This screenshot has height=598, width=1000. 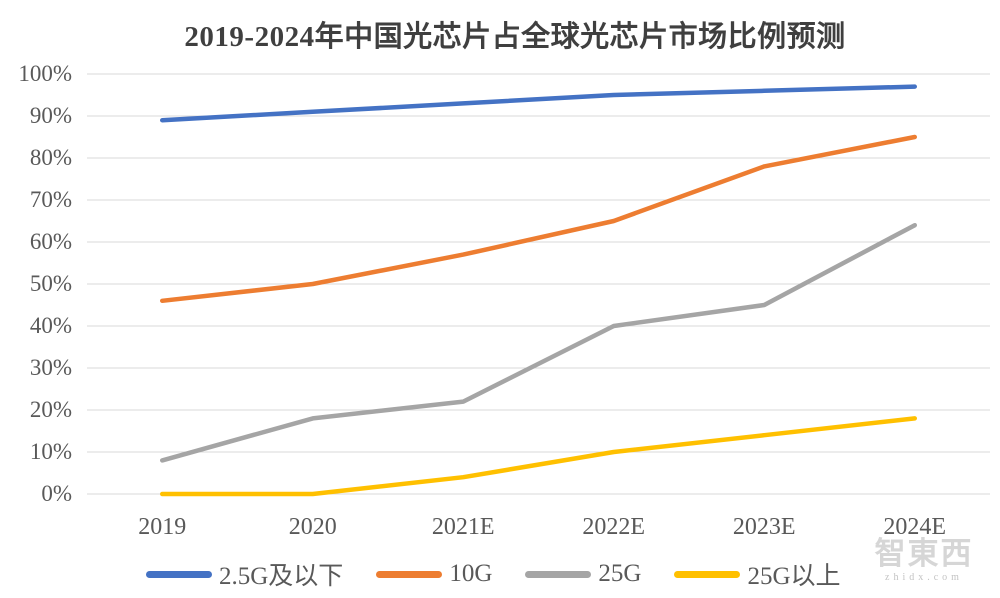 I want to click on legend-item-1: 10G, so click(x=434, y=574).